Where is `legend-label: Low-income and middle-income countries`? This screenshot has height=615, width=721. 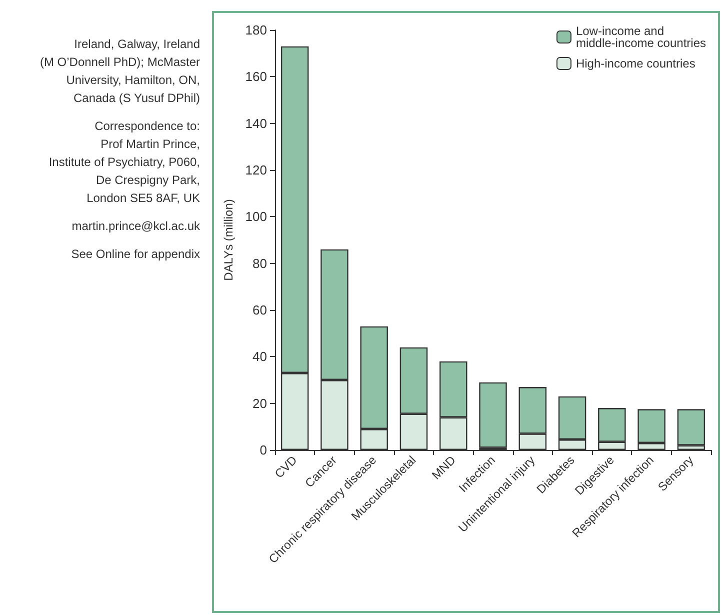 legend-label: Low-income and middle-income countries is located at coordinates (641, 37).